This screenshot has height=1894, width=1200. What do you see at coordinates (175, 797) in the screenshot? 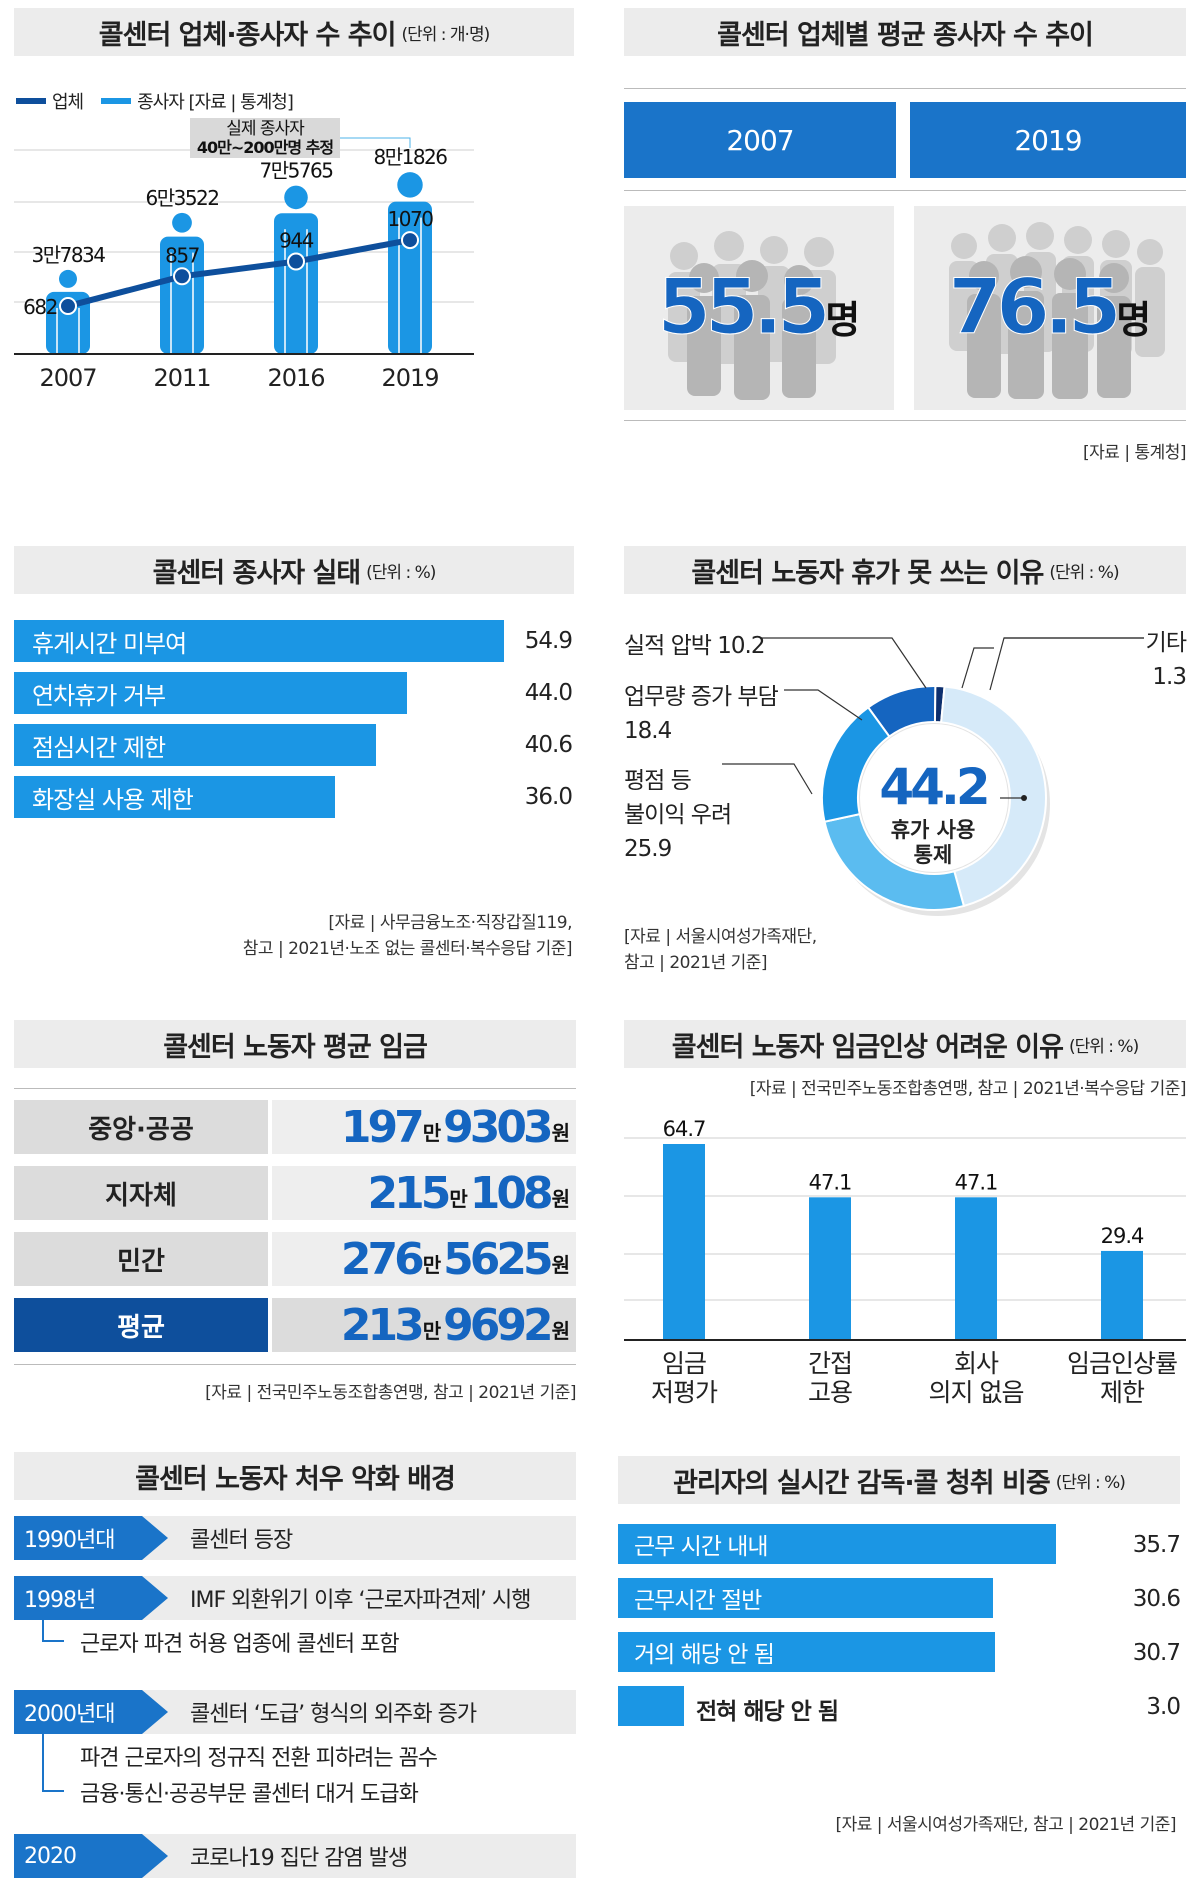
I see `condition-bar: 화장실 사용 제한` at bounding box center [175, 797].